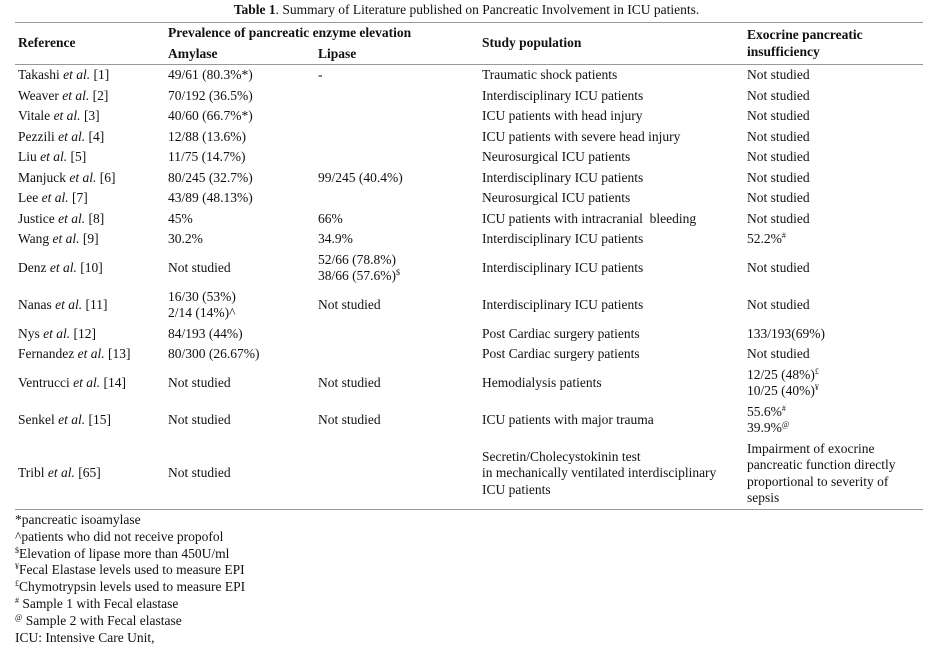 The image size is (933, 646). I want to click on citation: [9], so click(90, 238).